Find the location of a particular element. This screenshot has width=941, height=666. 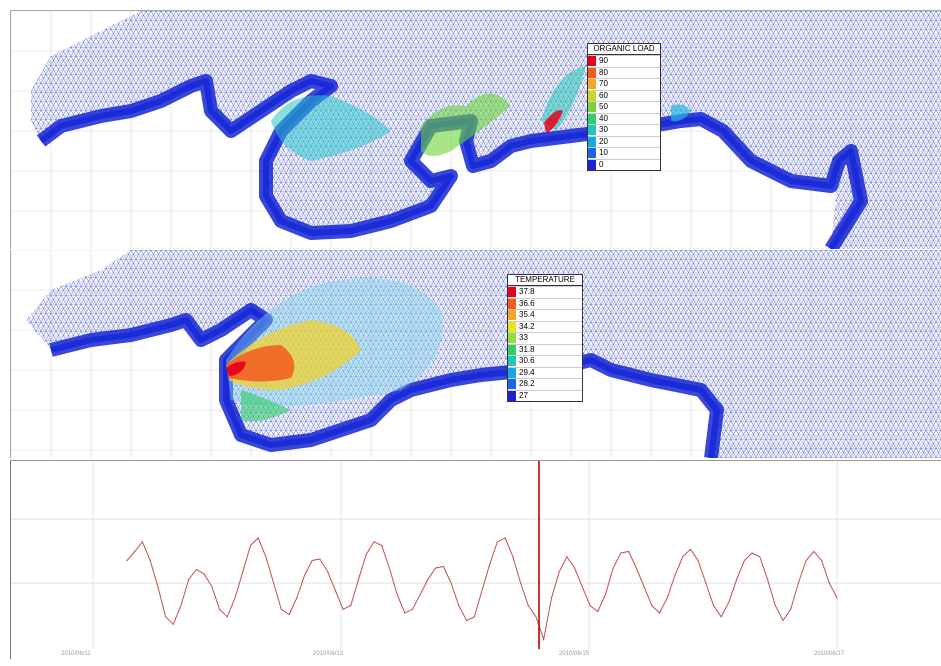

legend-value: 50 is located at coordinates (603, 107).